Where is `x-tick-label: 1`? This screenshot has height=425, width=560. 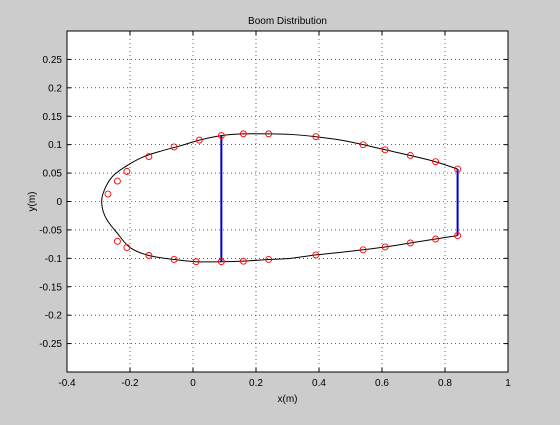 x-tick-label: 1 is located at coordinates (508, 383).